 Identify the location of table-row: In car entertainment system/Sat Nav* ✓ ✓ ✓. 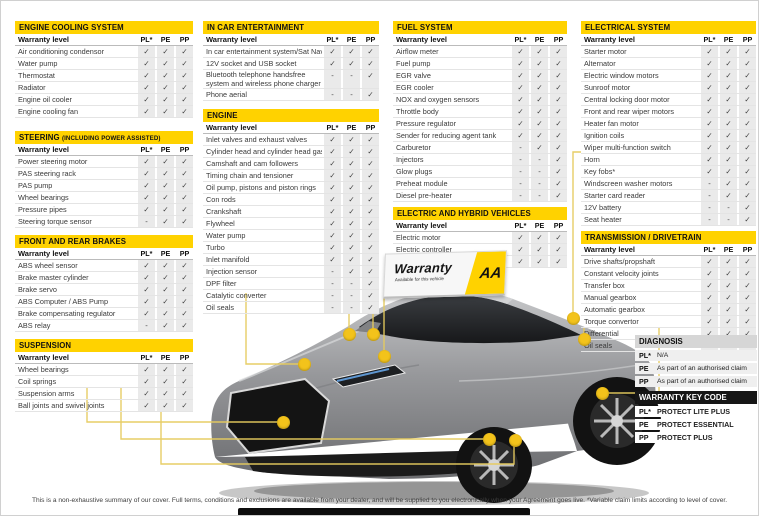
(291, 52).